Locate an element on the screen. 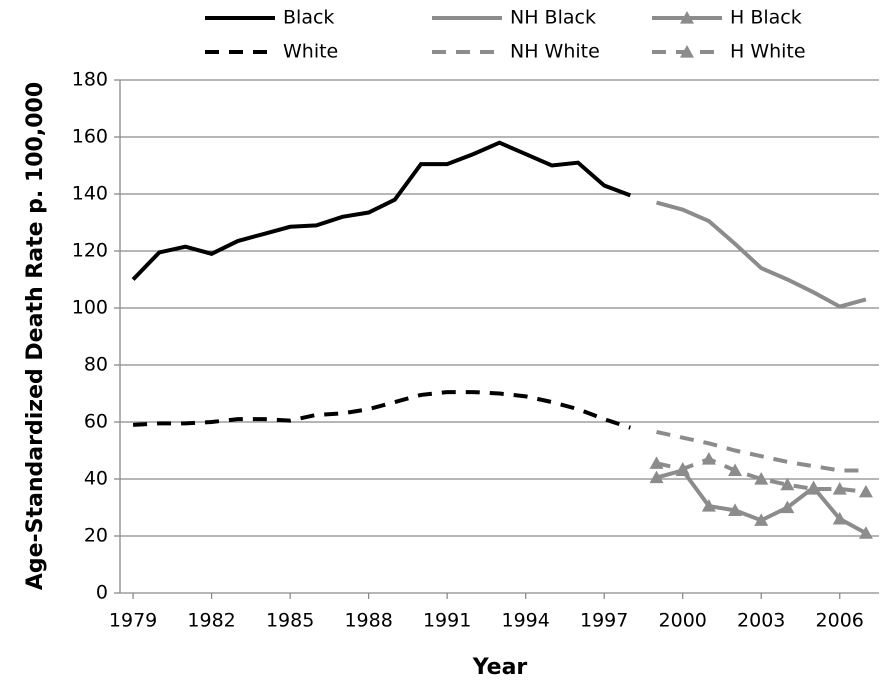 The width and height of the screenshot is (880, 688). legend-label: H White is located at coordinates (768, 52).